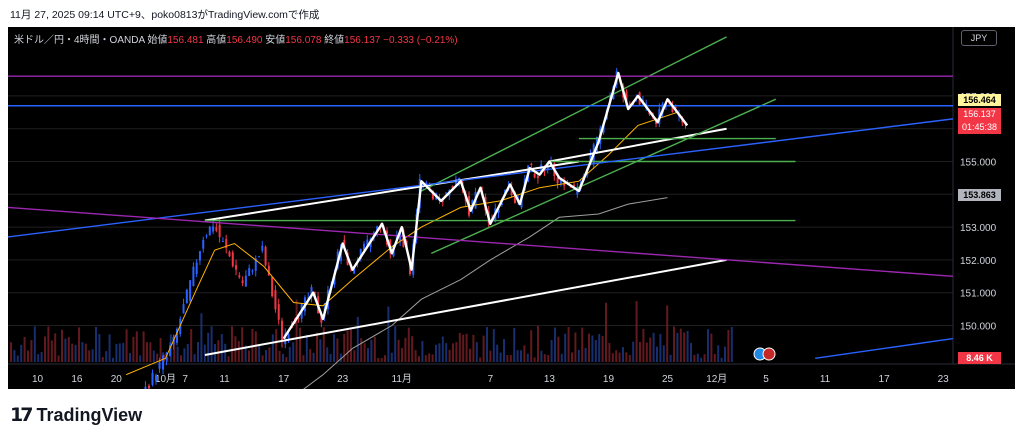  Describe the element at coordinates (79, 40) in the screenshot. I see `symbol-title: 米ドル／円・4時間・OANDA` at that location.